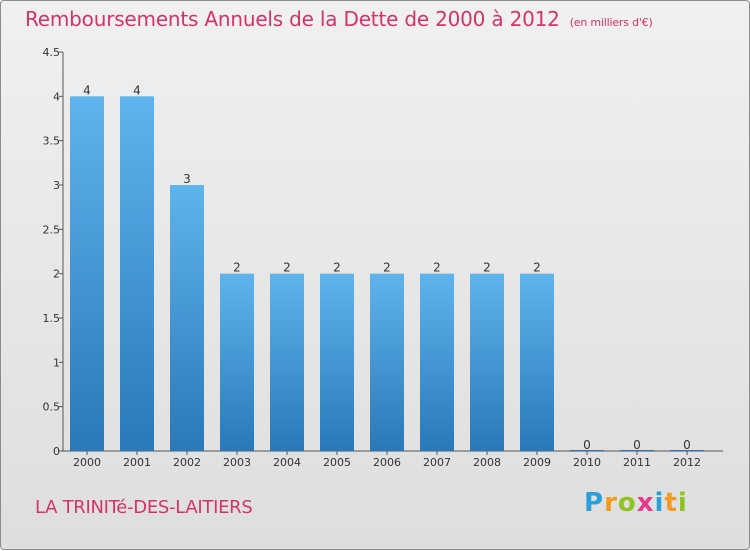 Image resolution: width=750 pixels, height=551 pixels. What do you see at coordinates (237, 362) in the screenshot?
I see `bar-2003` at bounding box center [237, 362].